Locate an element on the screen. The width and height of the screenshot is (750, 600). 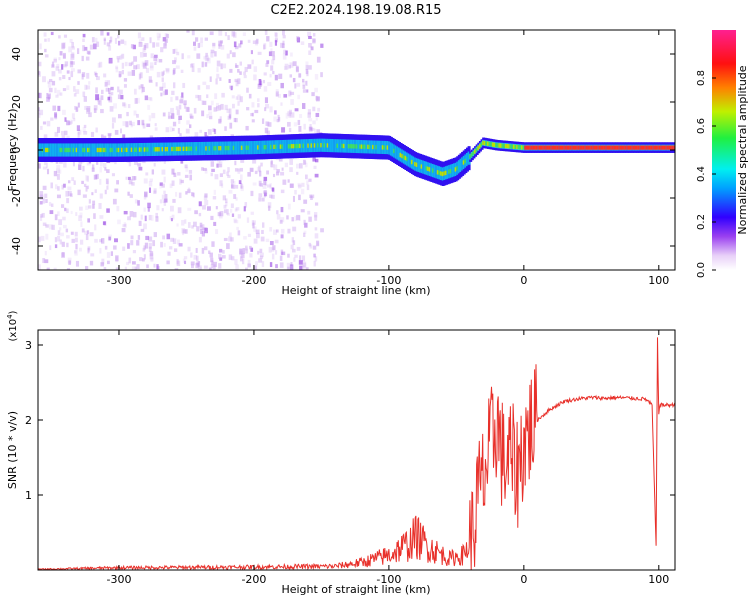
x-tick-label: -100 is located at coordinates (388, 579).